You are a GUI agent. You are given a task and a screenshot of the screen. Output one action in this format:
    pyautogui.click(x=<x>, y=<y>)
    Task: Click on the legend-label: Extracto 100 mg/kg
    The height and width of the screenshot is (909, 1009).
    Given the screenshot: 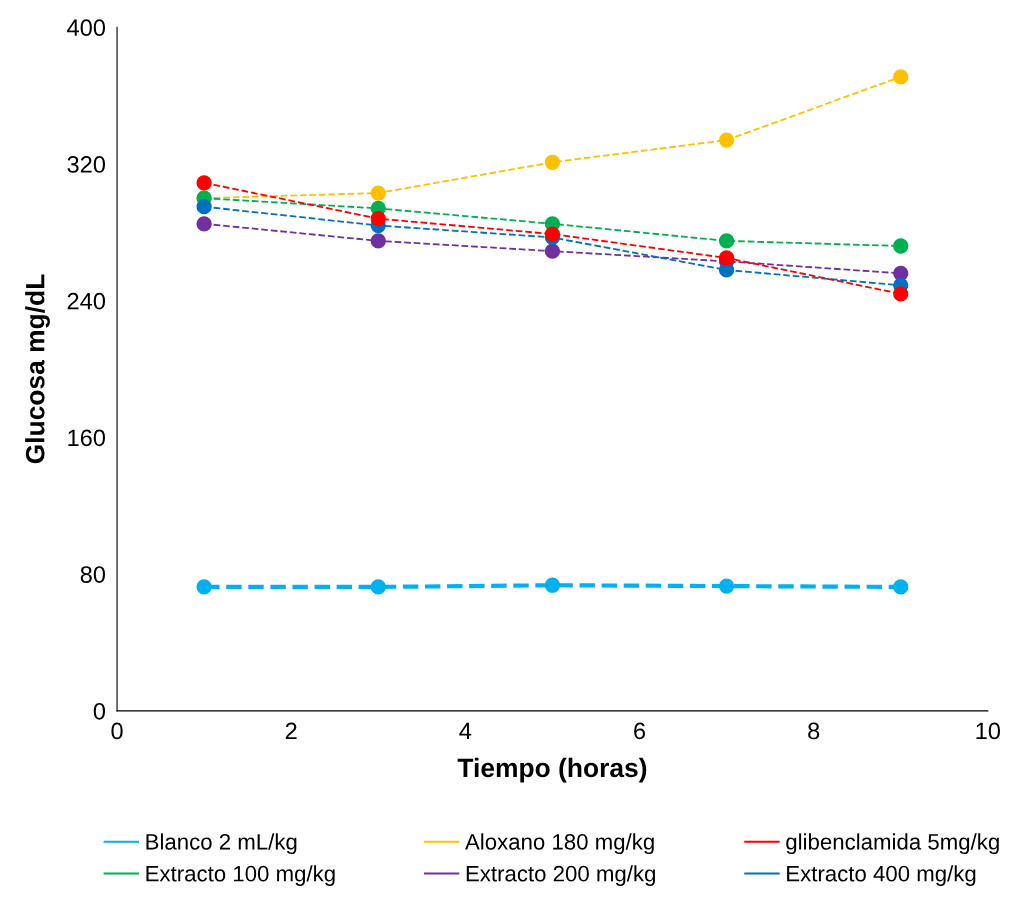 What is the action you would take?
    pyautogui.click(x=240, y=875)
    